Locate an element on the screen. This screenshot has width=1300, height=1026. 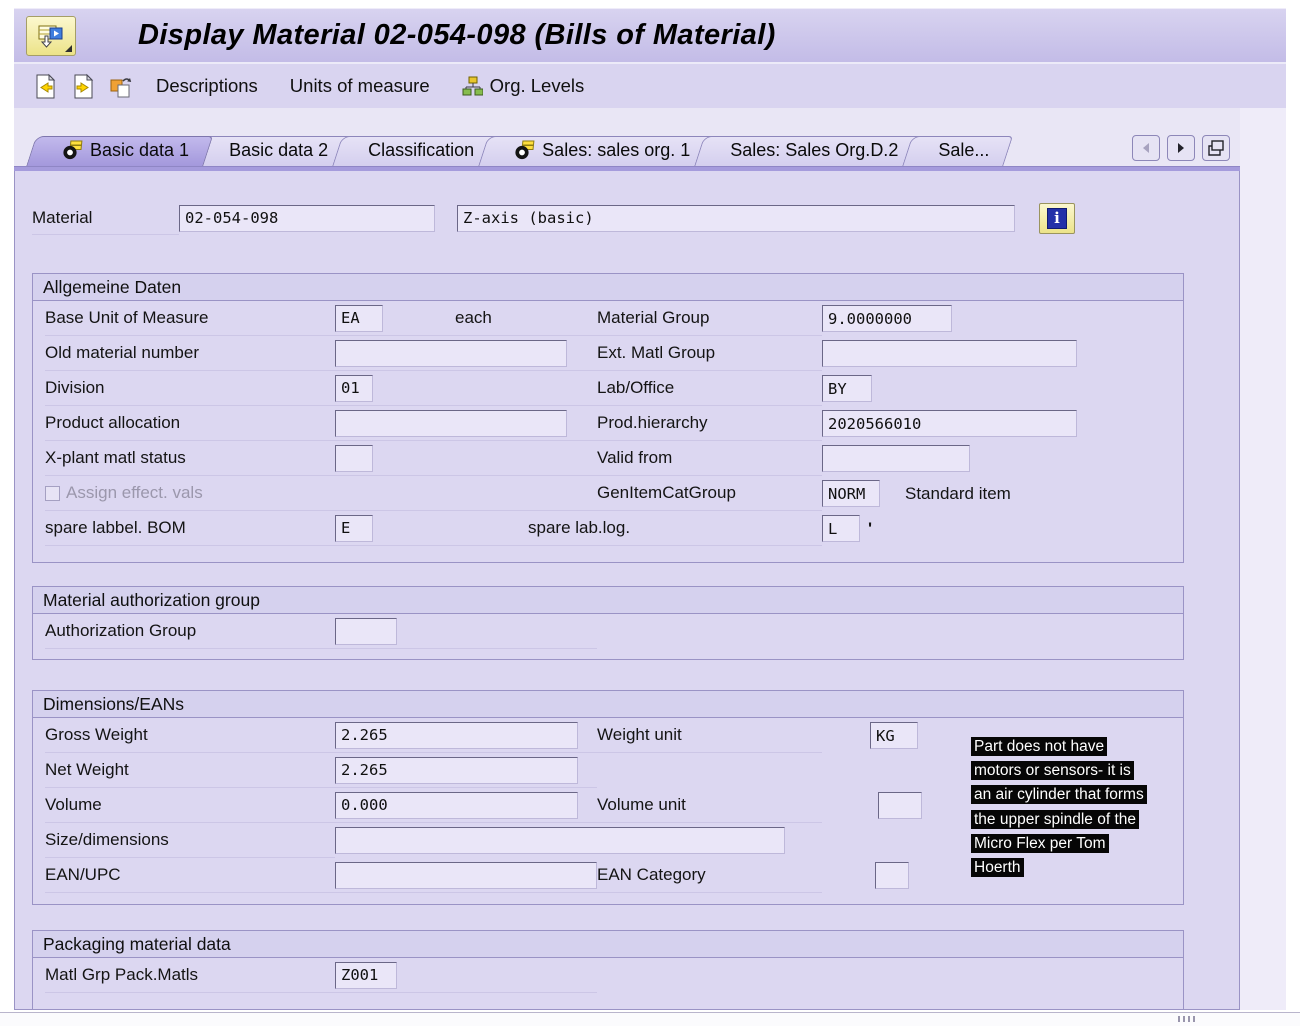
xplant-status-field is located at coordinates (354, 458).